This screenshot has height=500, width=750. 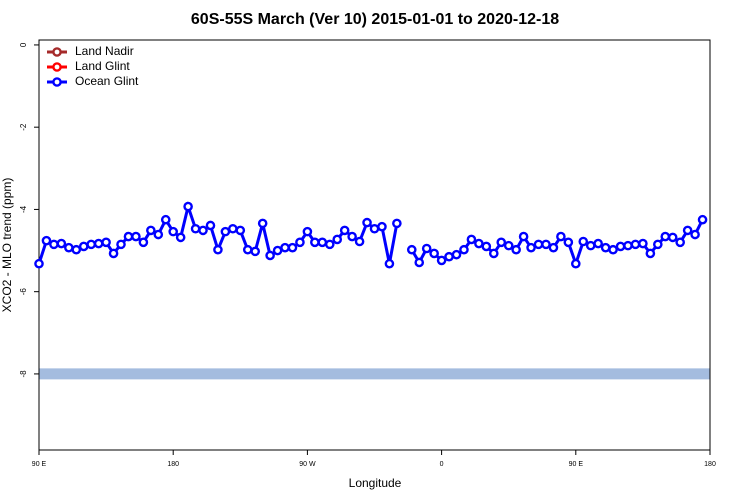 What do you see at coordinates (23, 209) in the screenshot?
I see `y-tick-label: -4` at bounding box center [23, 209].